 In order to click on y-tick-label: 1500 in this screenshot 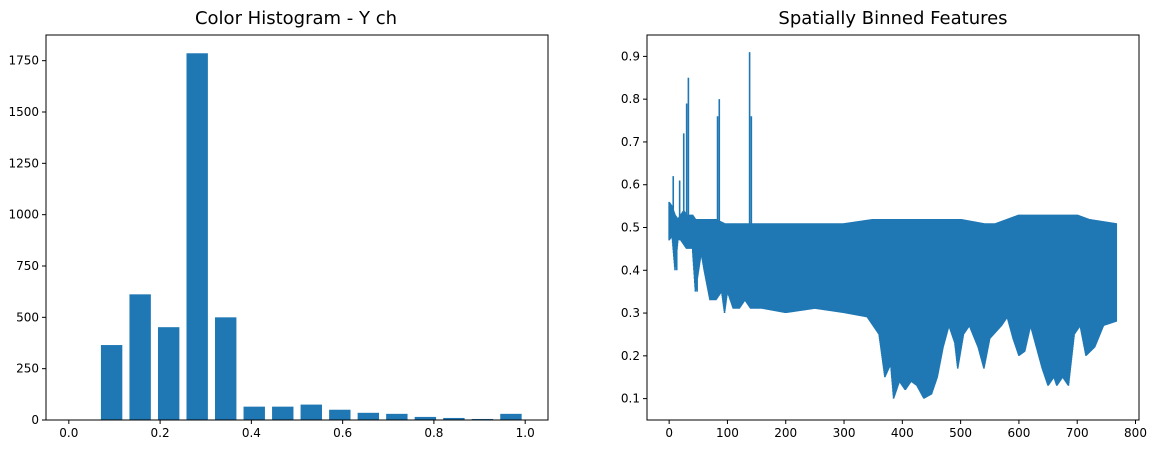, I will do `click(23, 112)`.